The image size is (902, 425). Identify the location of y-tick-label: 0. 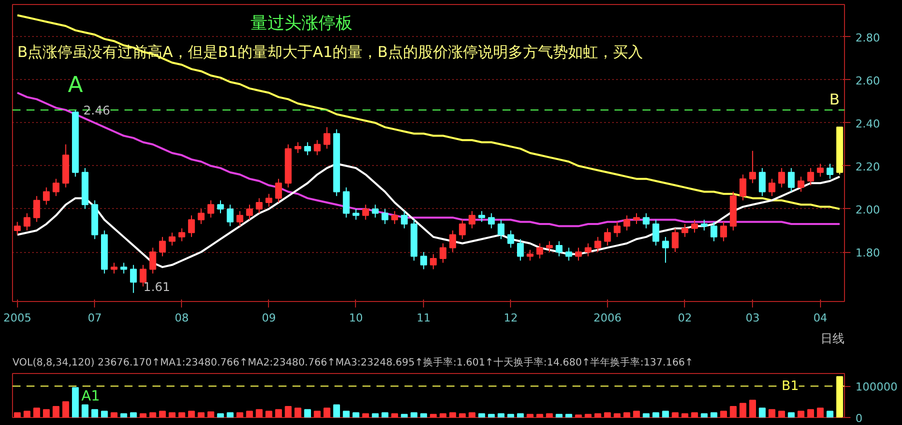
(859, 418).